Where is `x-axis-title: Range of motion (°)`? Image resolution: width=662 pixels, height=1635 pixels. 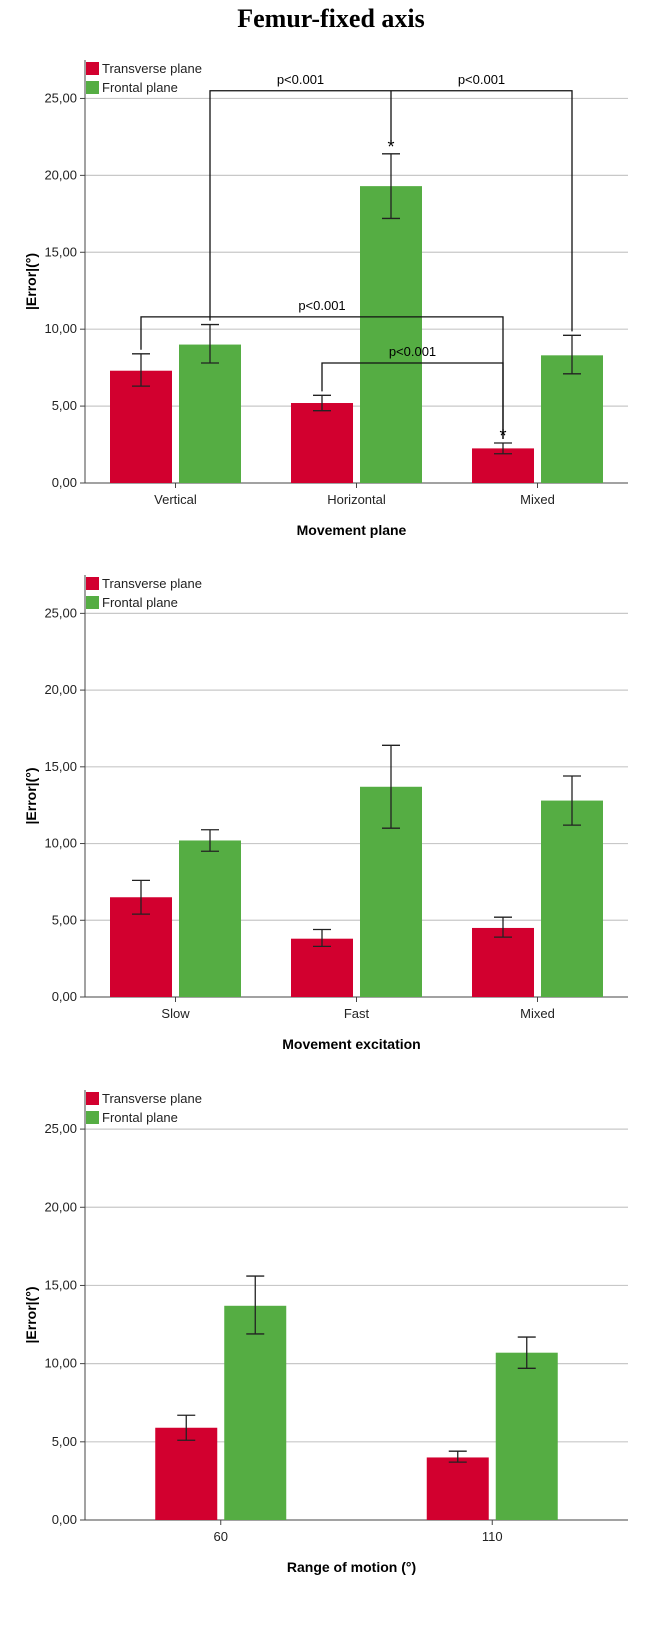
x-axis-title: Range of motion (°) is located at coordinates (351, 1567).